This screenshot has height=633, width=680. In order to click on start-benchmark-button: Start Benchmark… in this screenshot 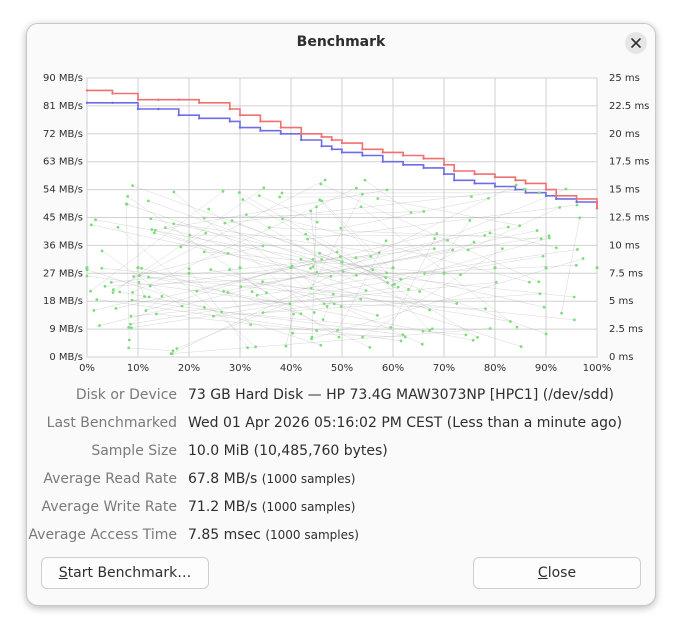, I will do `click(125, 573)`.